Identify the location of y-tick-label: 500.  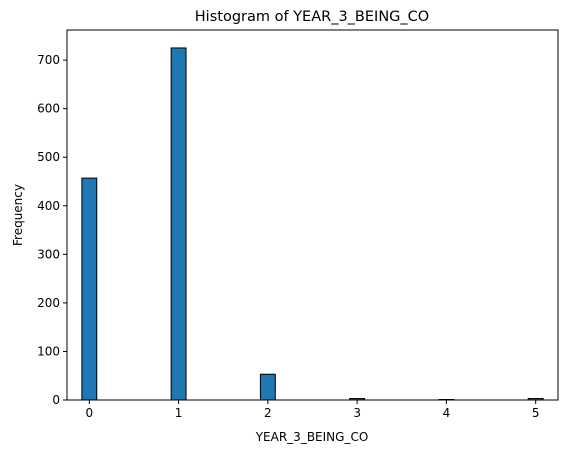
(48, 157).